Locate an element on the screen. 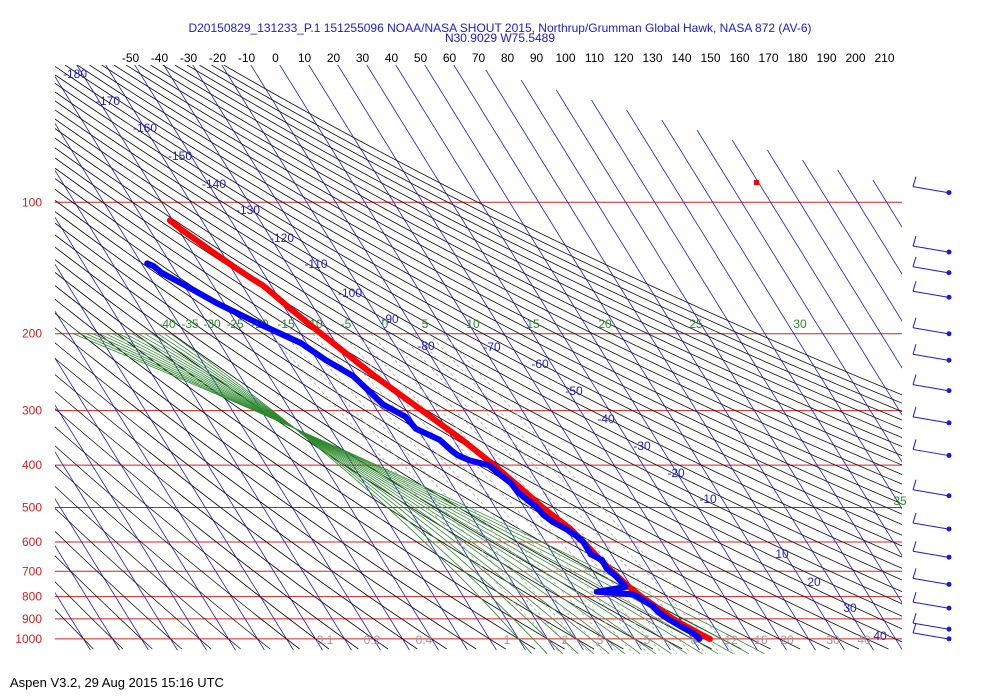 The image size is (1000, 700). potential-temp-label: -100 is located at coordinates (350, 293).